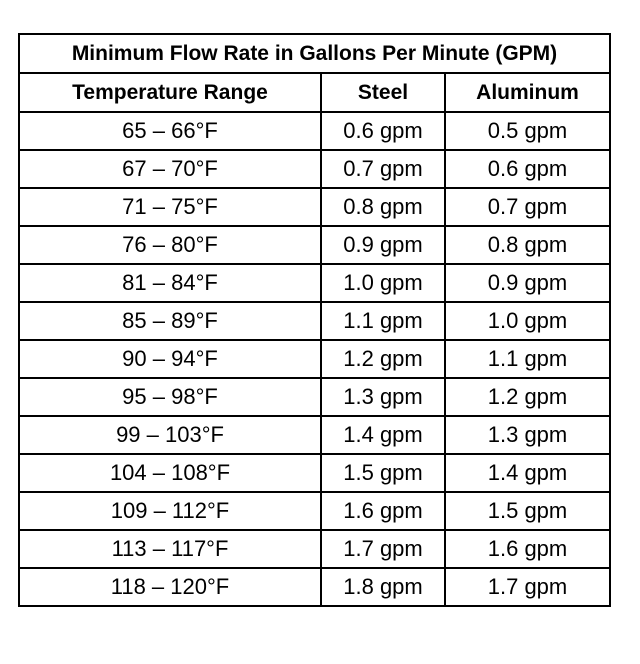 The height and width of the screenshot is (664, 640). I want to click on column-header-temperature-range: Temperature Range, so click(170, 92).